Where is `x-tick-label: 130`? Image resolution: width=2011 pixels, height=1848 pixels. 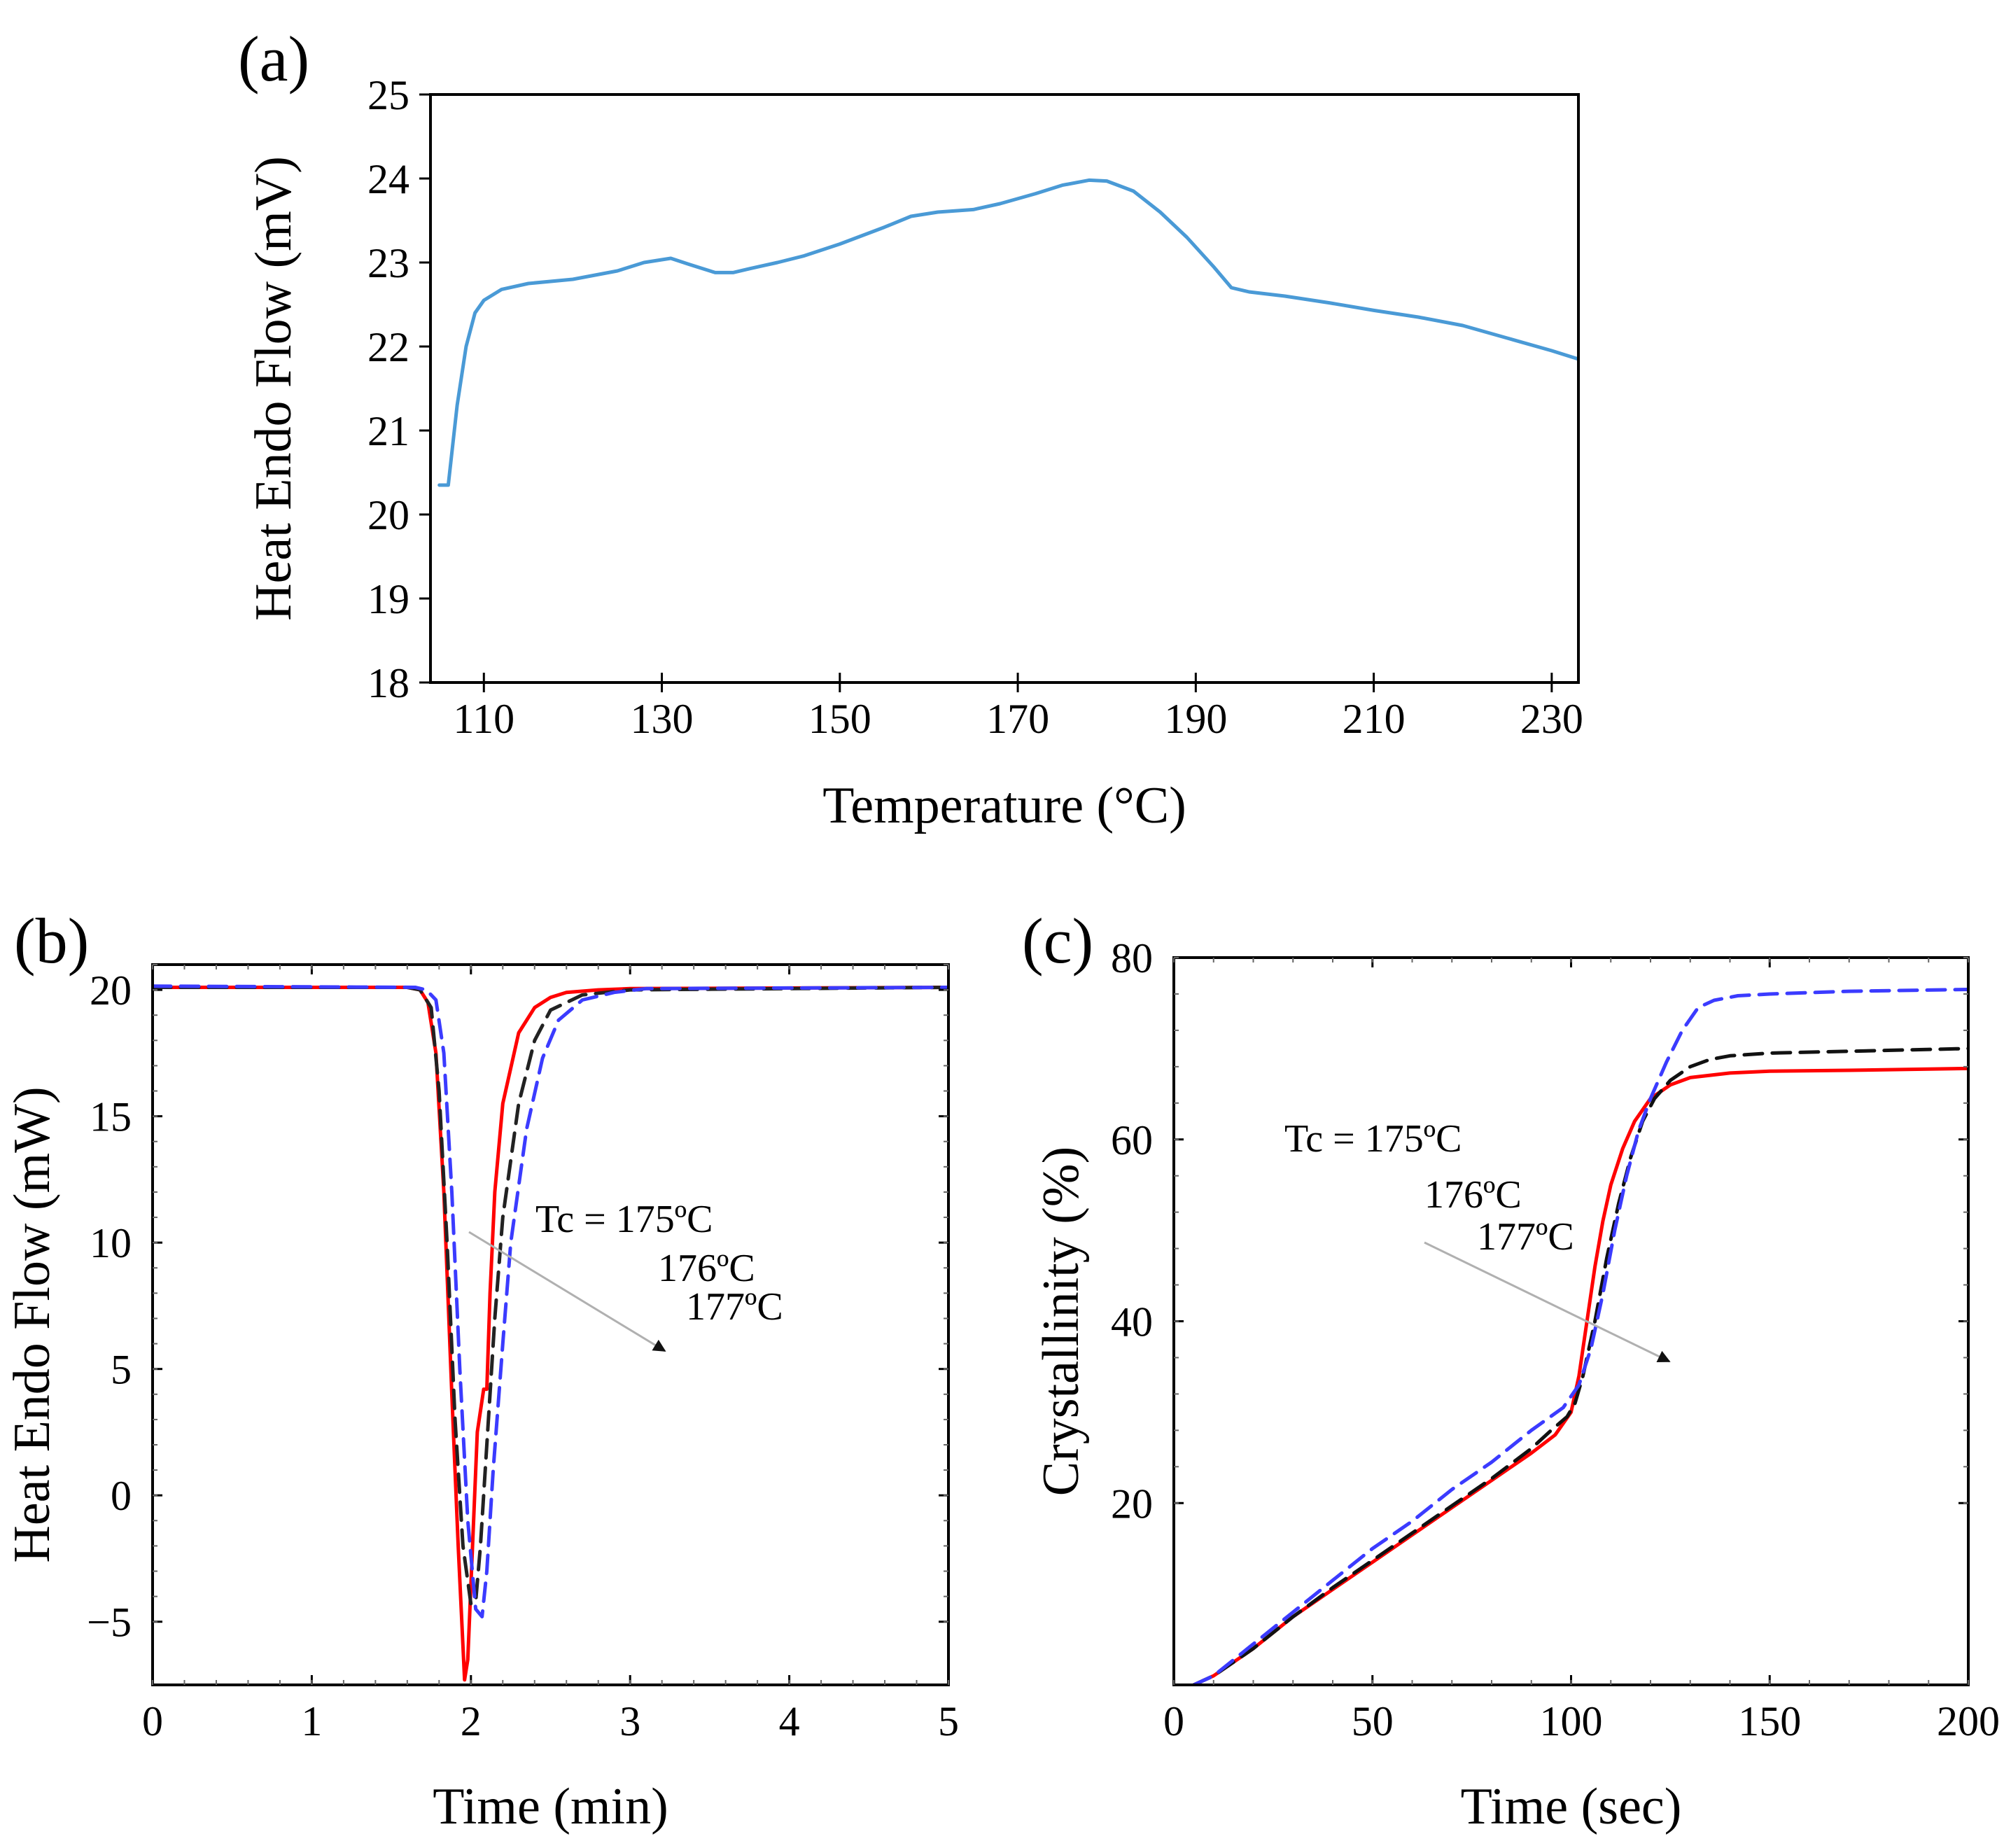 x-tick-label: 130 is located at coordinates (662, 719).